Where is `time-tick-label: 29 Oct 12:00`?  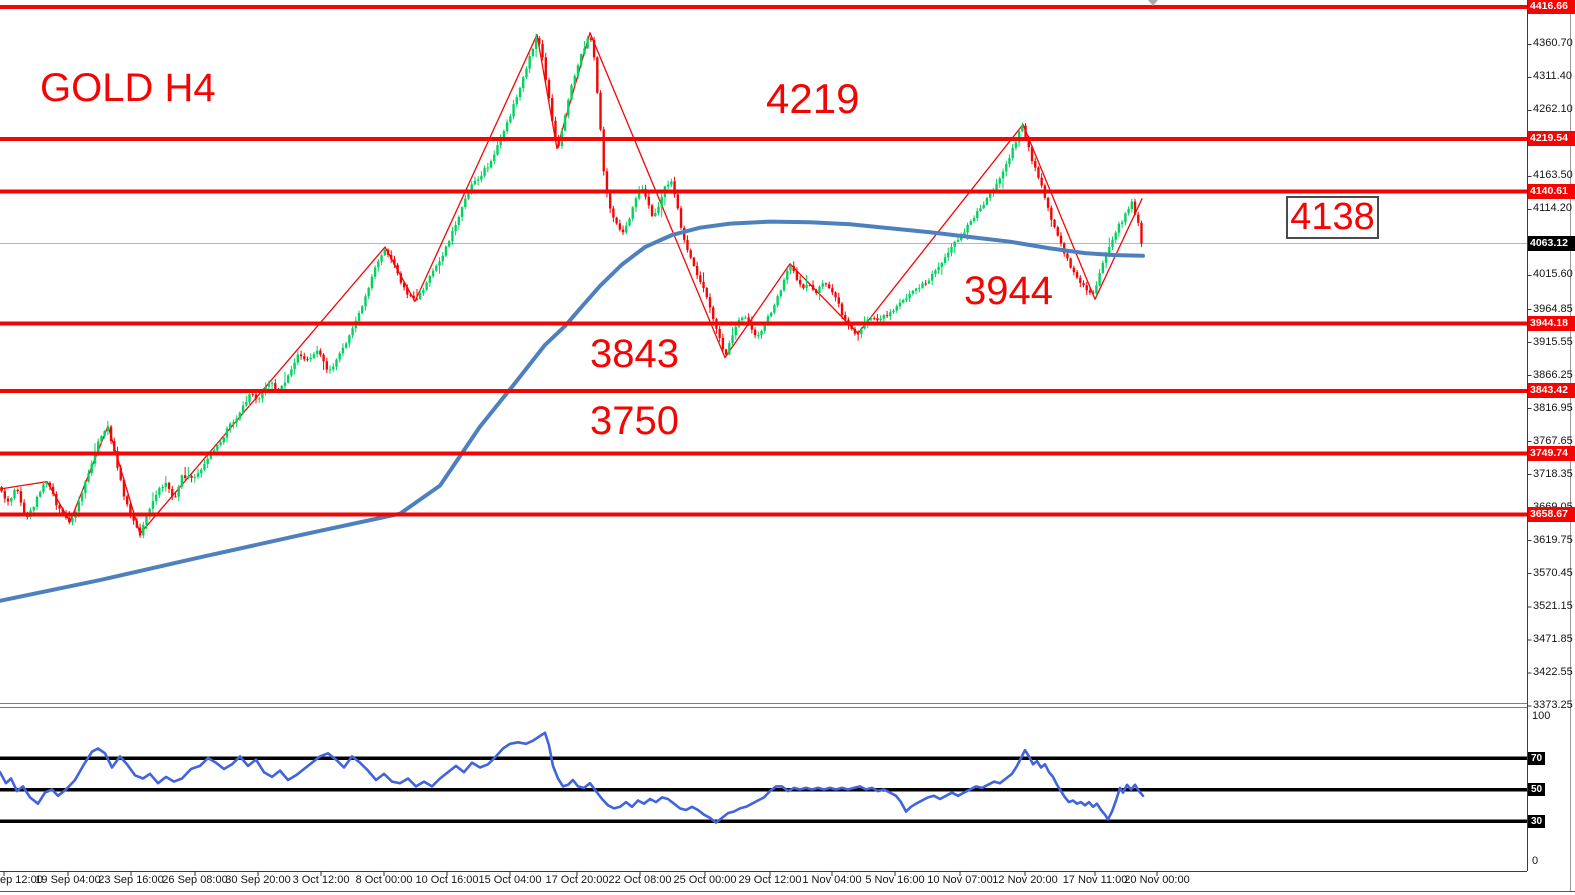 time-tick-label: 29 Oct 12:00 is located at coordinates (770, 880).